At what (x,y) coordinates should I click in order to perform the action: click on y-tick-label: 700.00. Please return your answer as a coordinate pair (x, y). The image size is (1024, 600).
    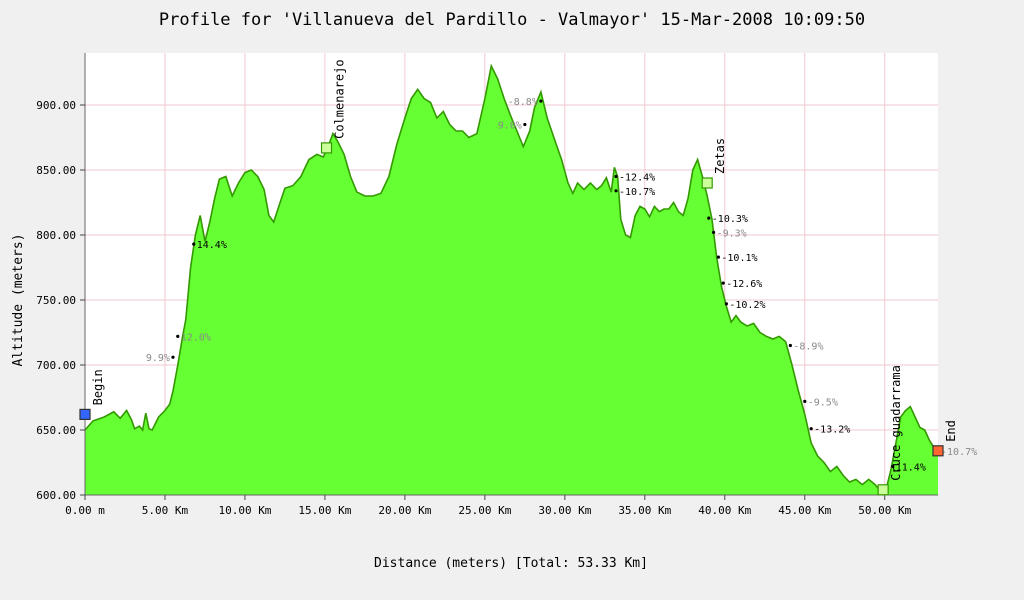
    Looking at the image, I should click on (56, 365).